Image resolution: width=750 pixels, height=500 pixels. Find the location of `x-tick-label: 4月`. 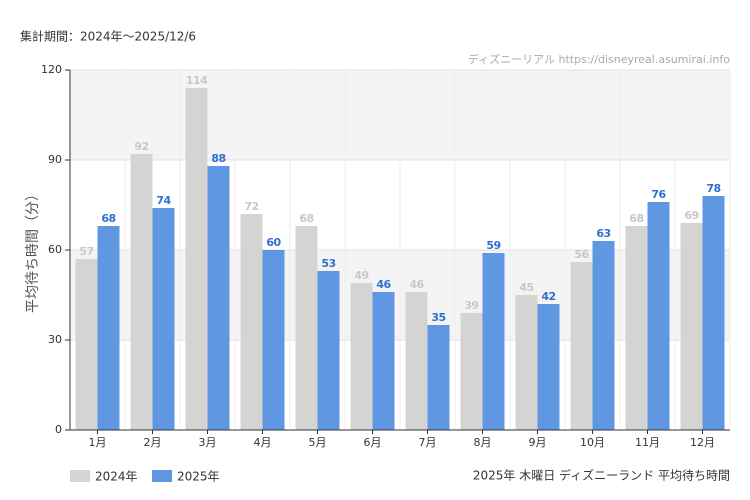

x-tick-label: 4月 is located at coordinates (263, 442).